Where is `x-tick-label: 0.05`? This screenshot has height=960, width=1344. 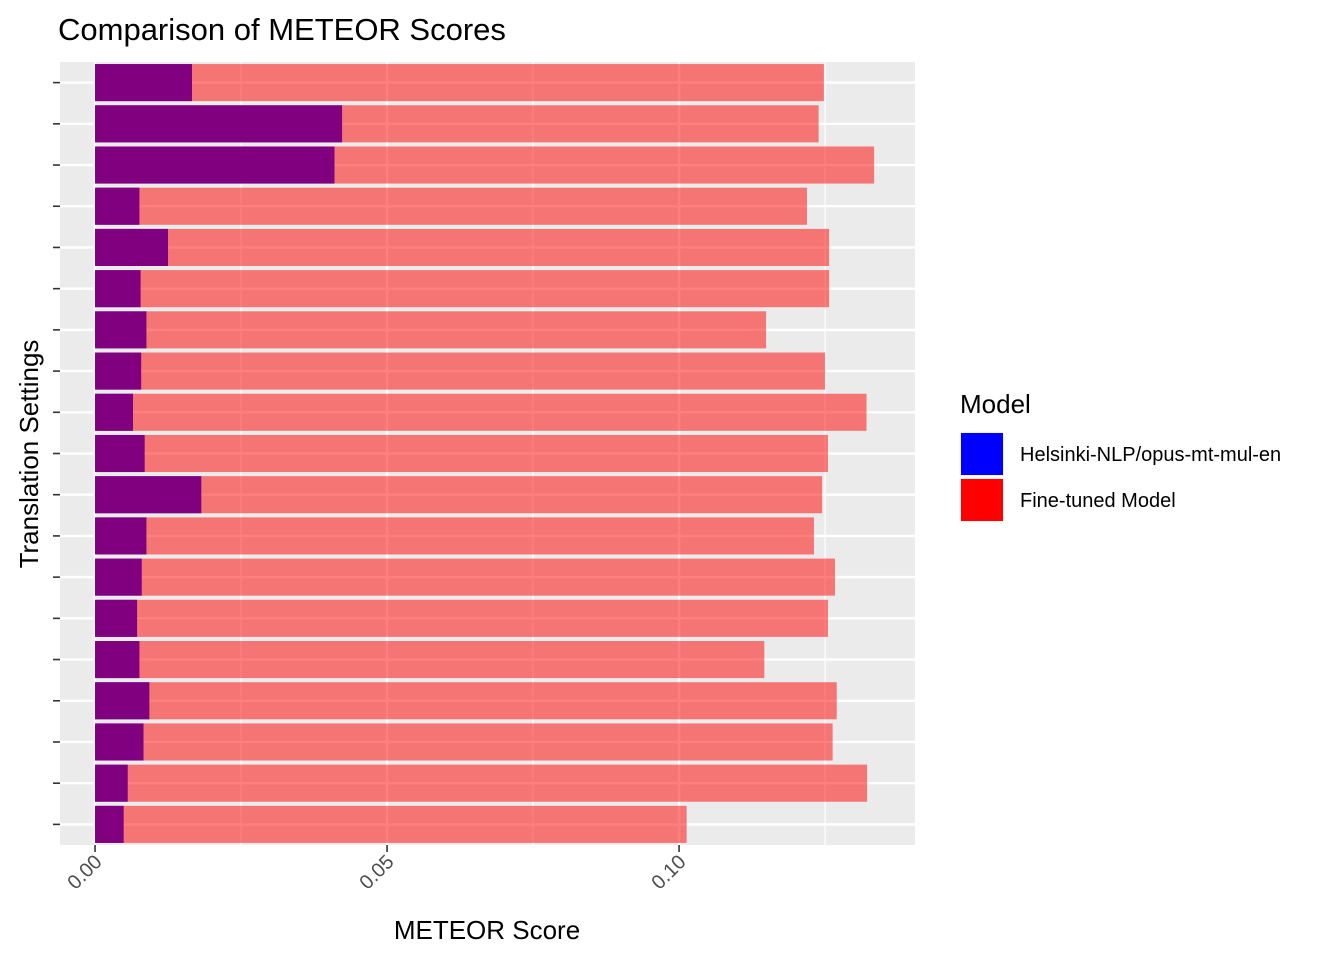 x-tick-label: 0.05 is located at coordinates (376, 872).